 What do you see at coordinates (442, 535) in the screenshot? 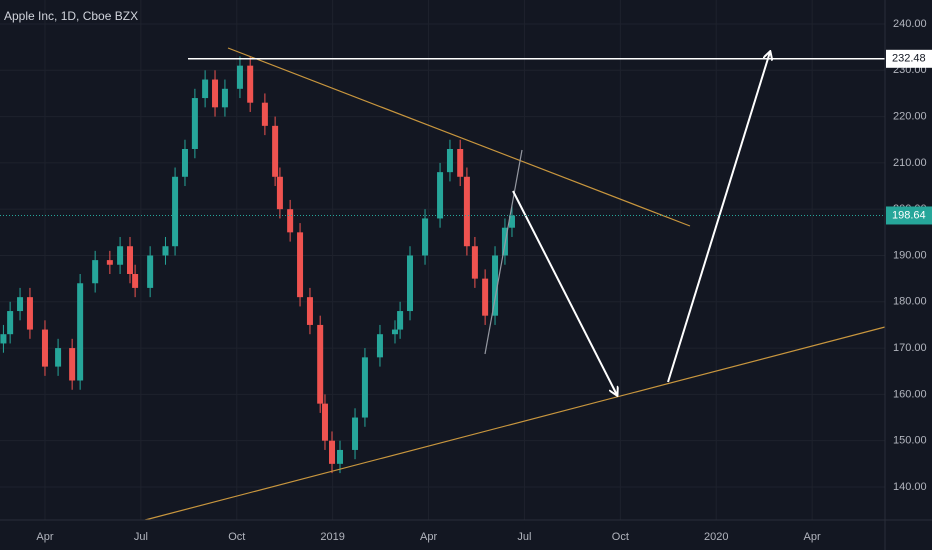
I see `time-axis` at bounding box center [442, 535].